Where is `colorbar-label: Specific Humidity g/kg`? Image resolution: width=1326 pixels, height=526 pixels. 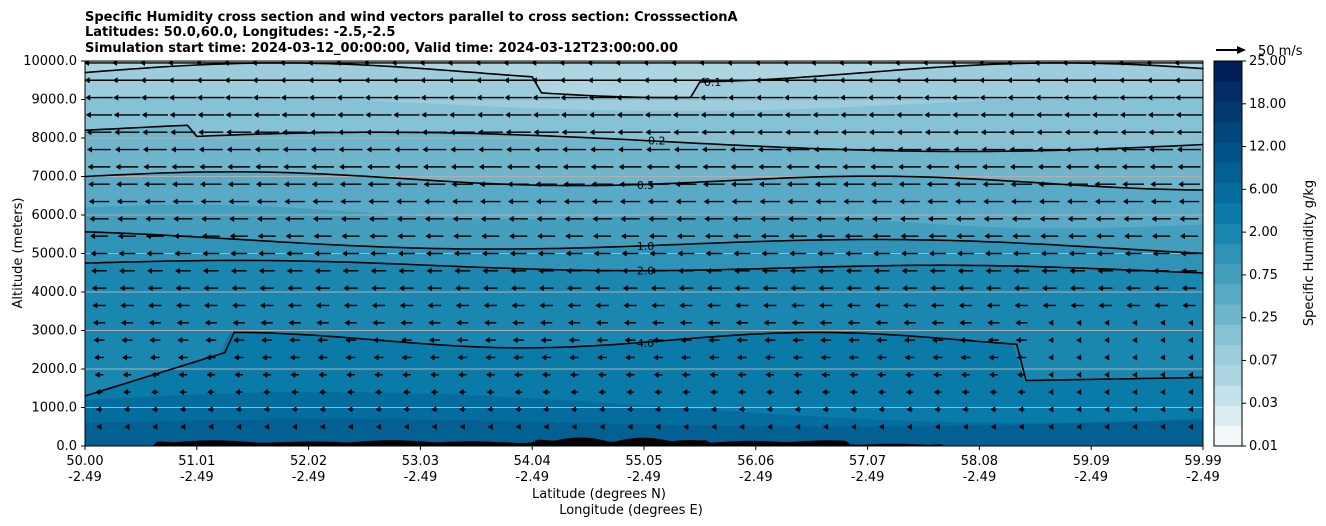
colorbar-label: Specific Humidity g/kg is located at coordinates (1309, 253).